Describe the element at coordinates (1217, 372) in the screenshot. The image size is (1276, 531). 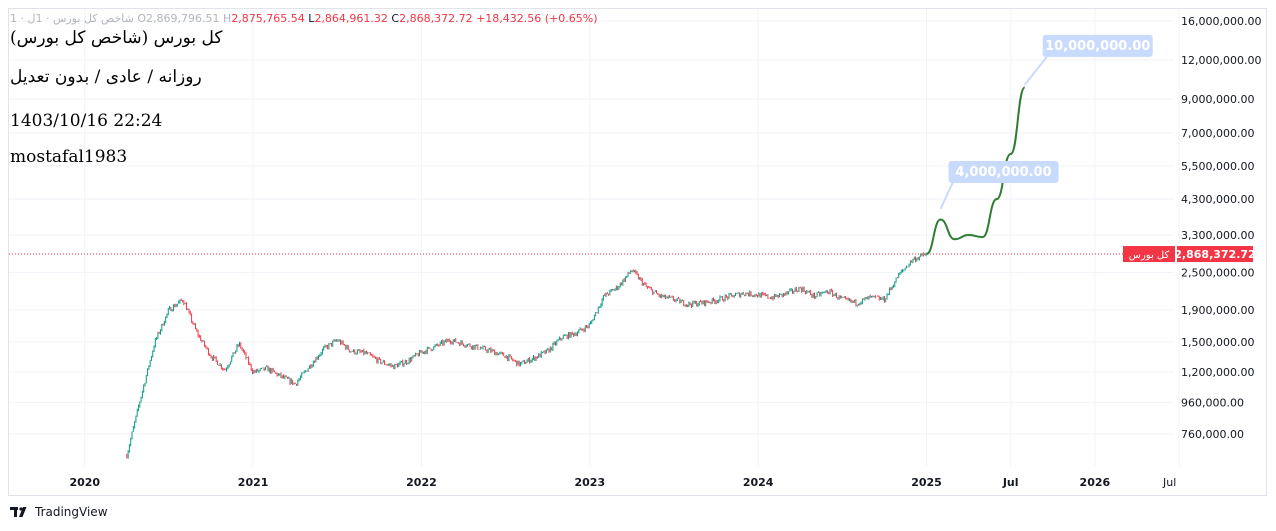
I see `y-tick-label: 1,200,000.00` at that location.